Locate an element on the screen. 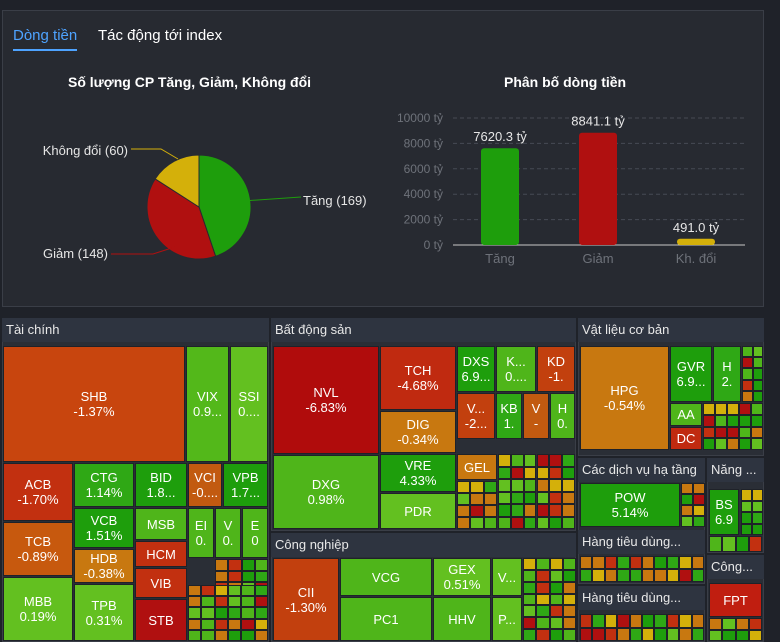 The image size is (780, 642). tile-22: TCH -4.68% is located at coordinates (418, 378).